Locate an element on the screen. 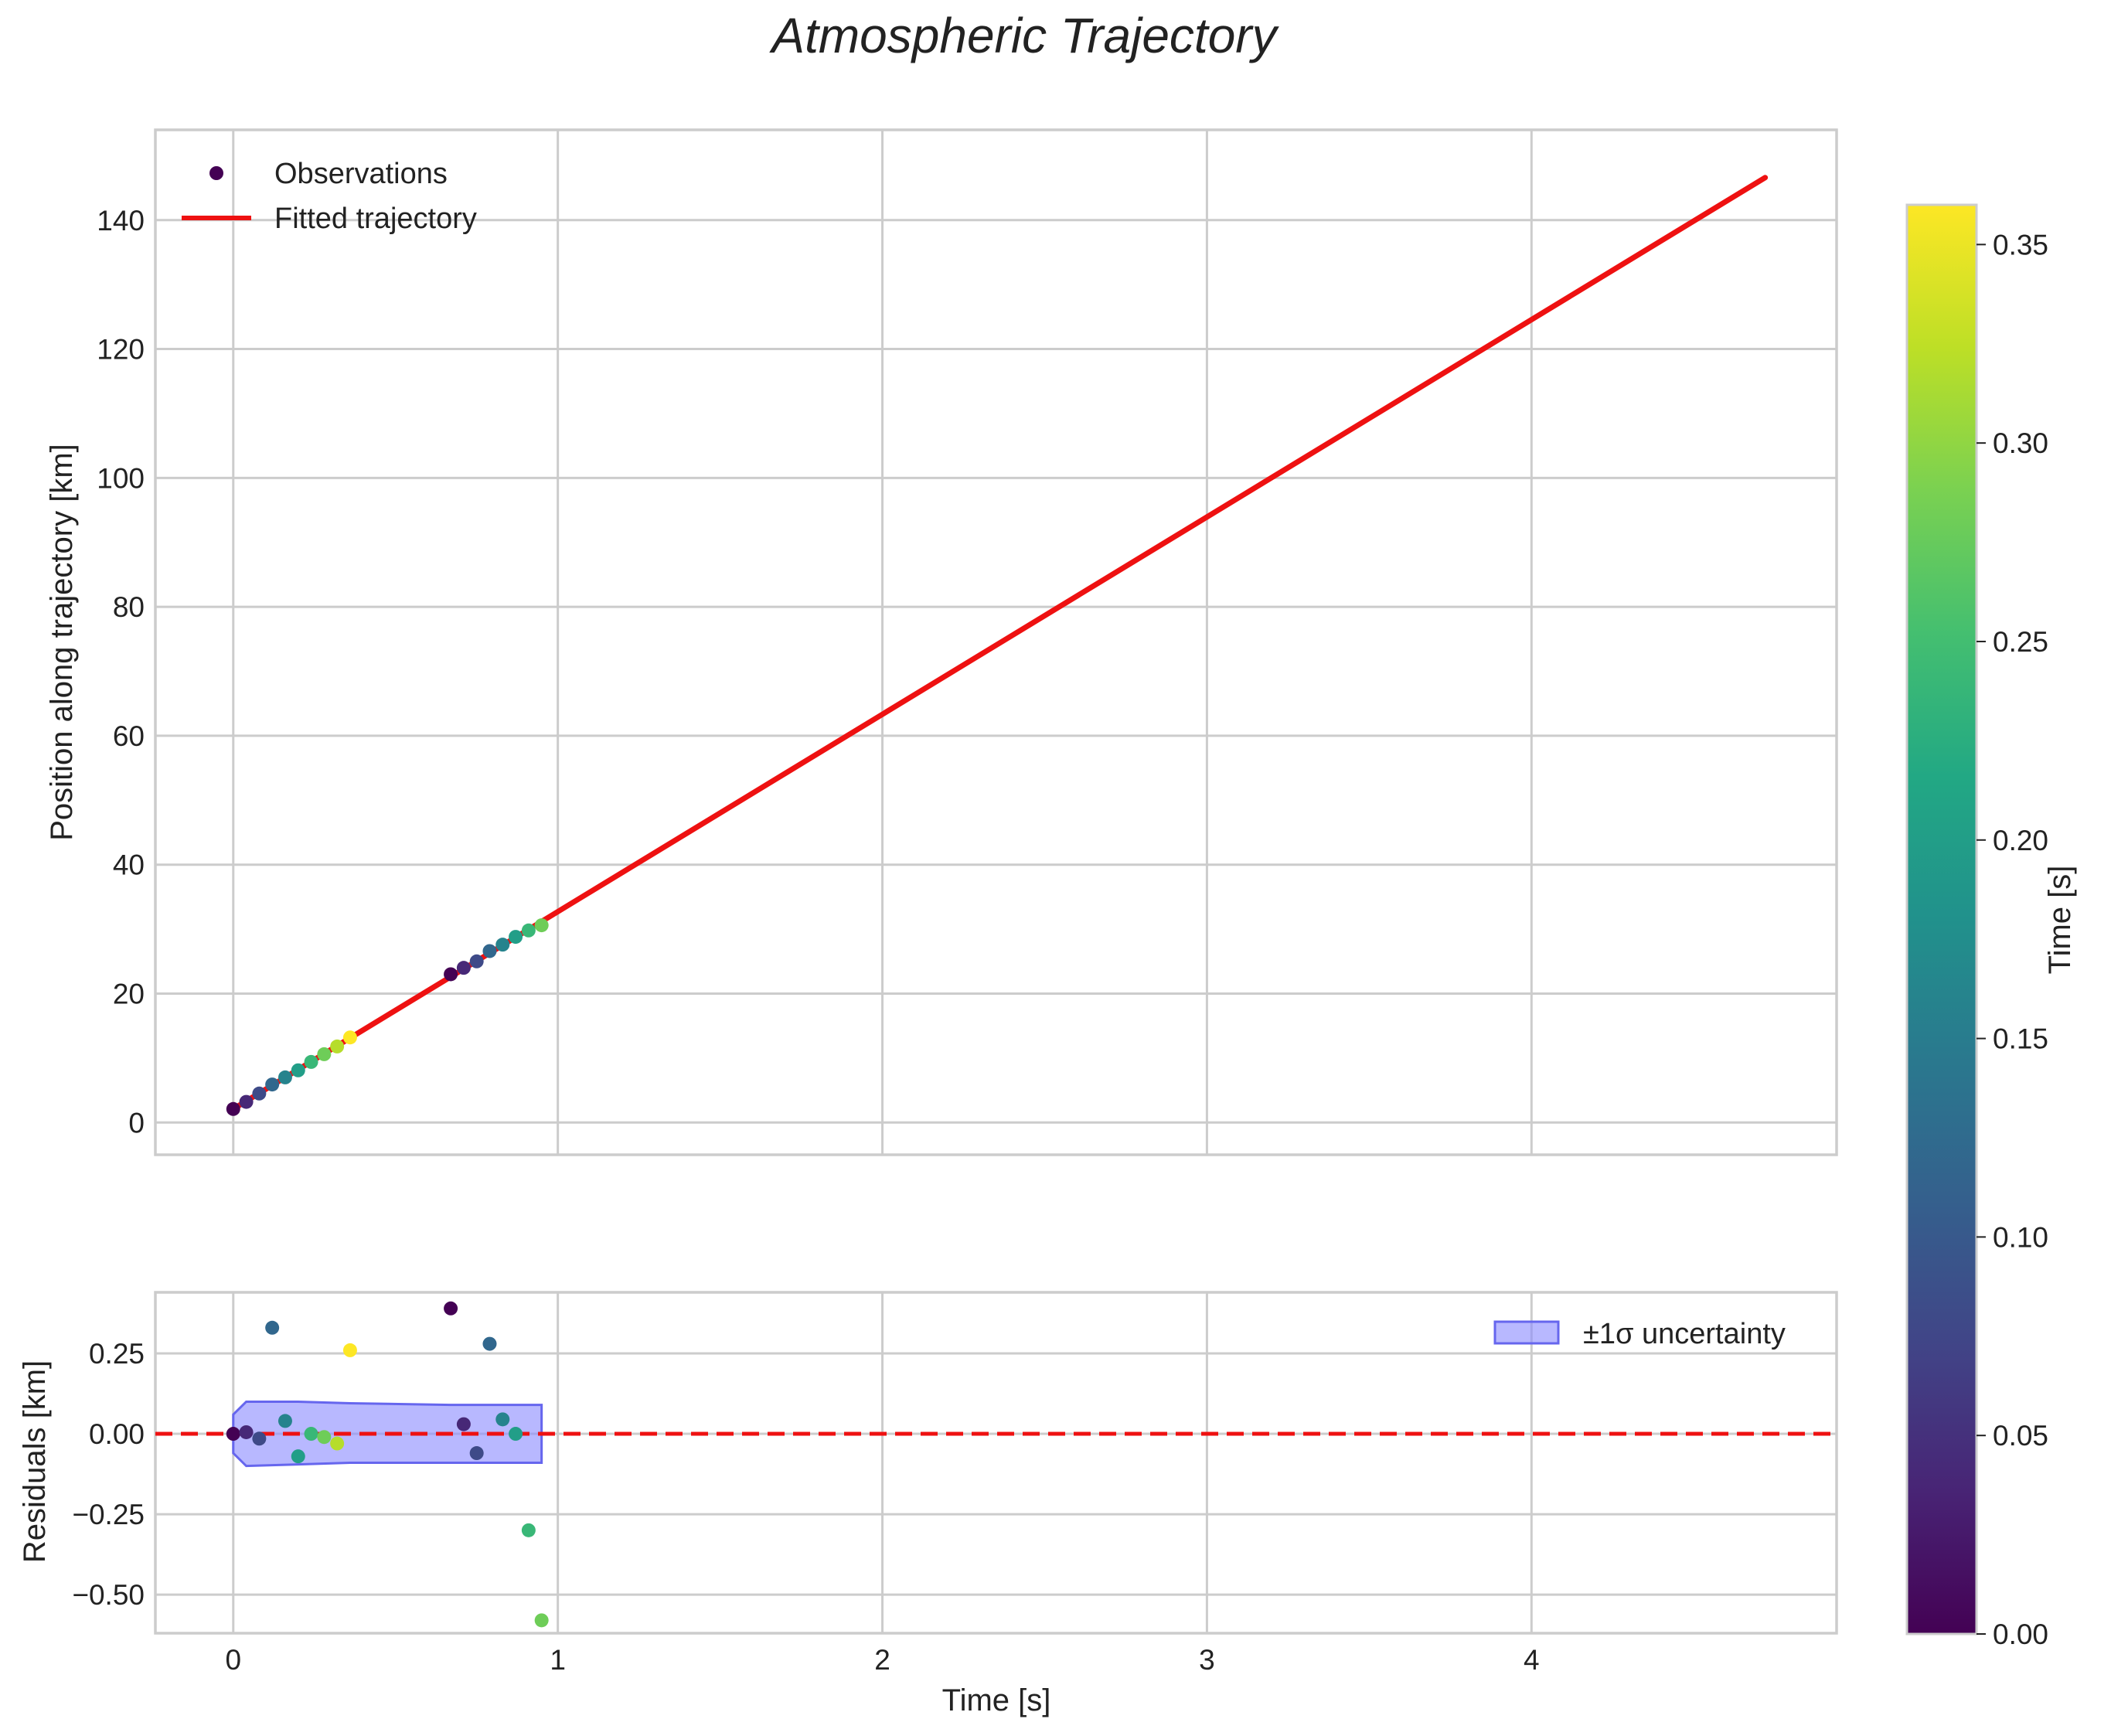 The height and width of the screenshot is (1736, 2111). colorbar-tick-label: 0.10 is located at coordinates (2021, 1237).